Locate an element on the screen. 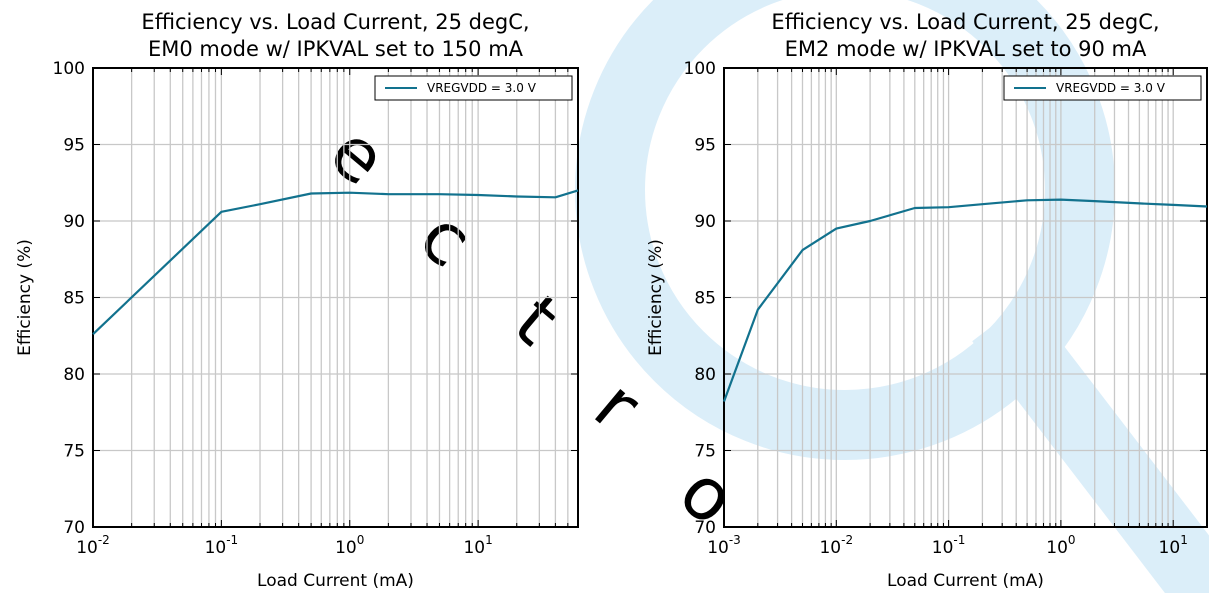 The image size is (1209, 593). chart-subtitle: EM0 mode w/ IPKVAL set to 150 mA is located at coordinates (336, 49).